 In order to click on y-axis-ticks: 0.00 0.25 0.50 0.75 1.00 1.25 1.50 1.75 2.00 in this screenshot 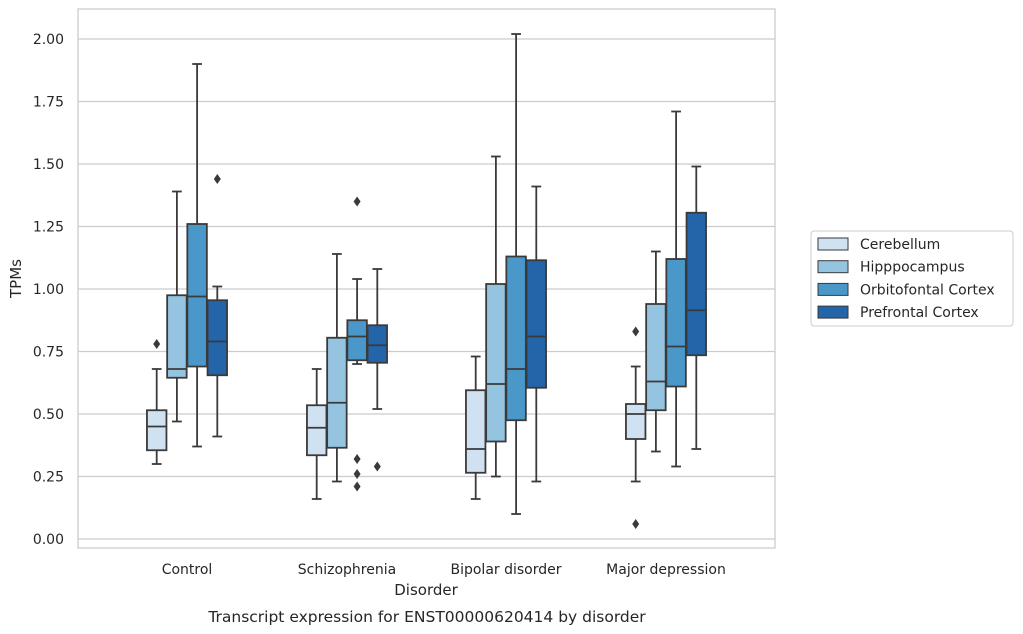, I will do `click(48, 290)`.